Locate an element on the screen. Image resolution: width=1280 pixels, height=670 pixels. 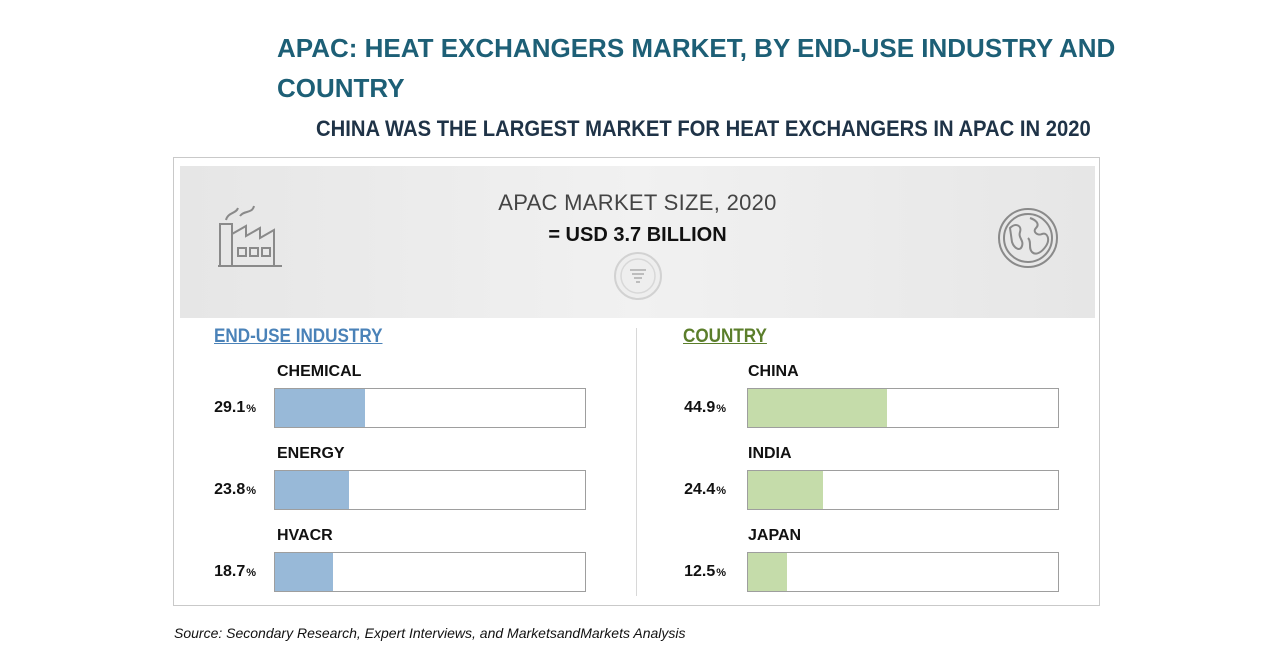
country-bar-india is located at coordinates (786, 490).